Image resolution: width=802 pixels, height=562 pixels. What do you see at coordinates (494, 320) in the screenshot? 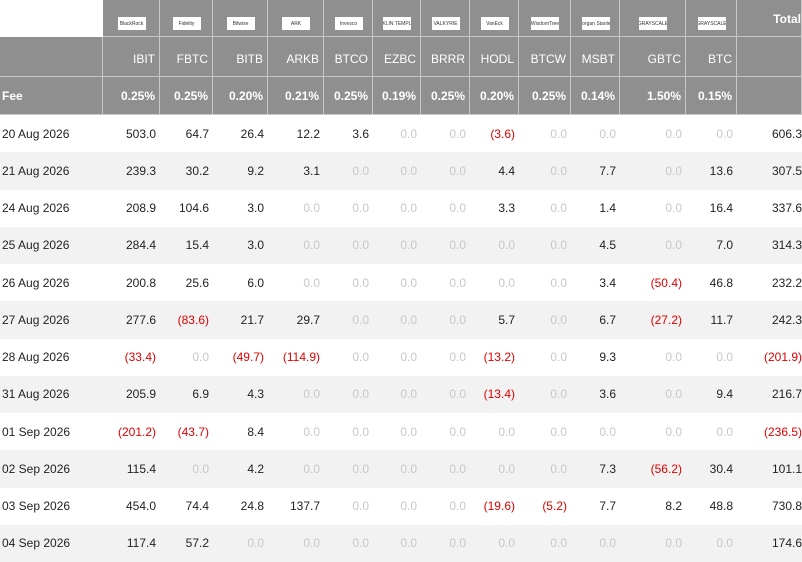
I see `flow-cell: 5.7` at bounding box center [494, 320].